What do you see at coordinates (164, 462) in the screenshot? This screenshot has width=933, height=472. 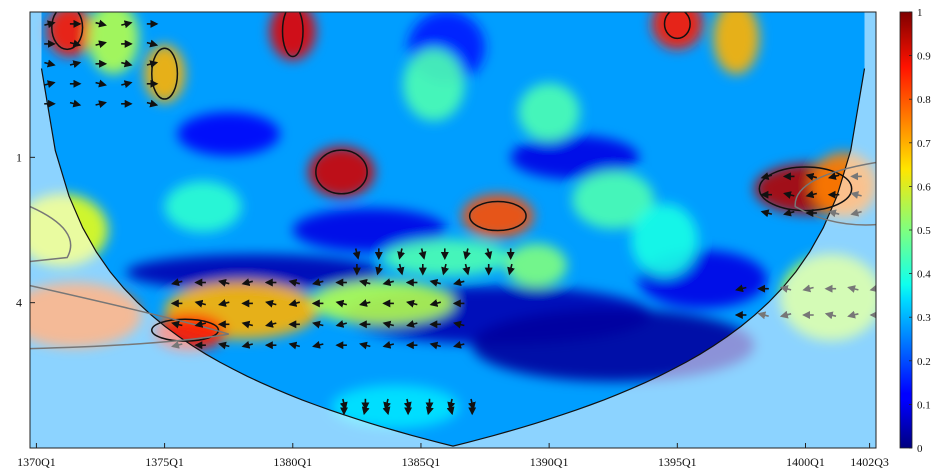 I see `x-tick-label: 1375Q1` at bounding box center [164, 462].